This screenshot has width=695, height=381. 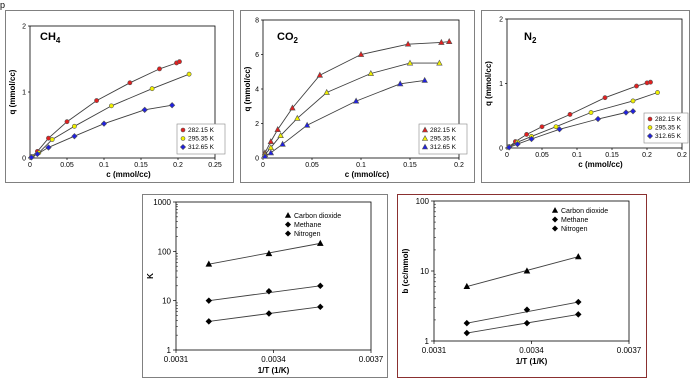 What do you see at coordinates (361, 165) in the screenshot?
I see `x-tick-label: 0.1` at bounding box center [361, 165].